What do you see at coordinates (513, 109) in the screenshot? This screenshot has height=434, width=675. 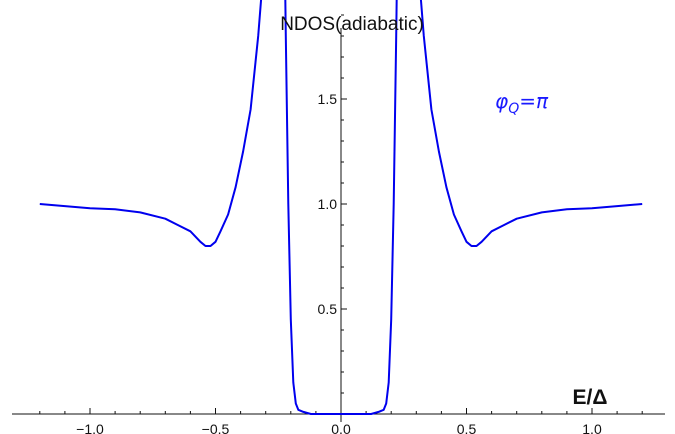 I see `annotation-sub: Q` at bounding box center [513, 109].